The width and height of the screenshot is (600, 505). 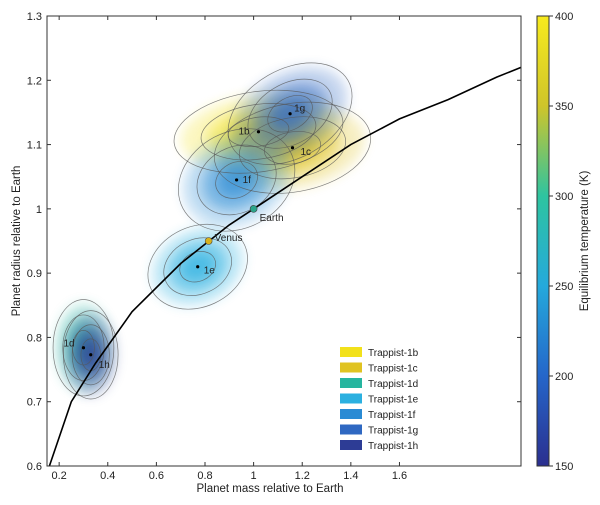 What do you see at coordinates (543, 241) in the screenshot?
I see `colorbar` at bounding box center [543, 241].